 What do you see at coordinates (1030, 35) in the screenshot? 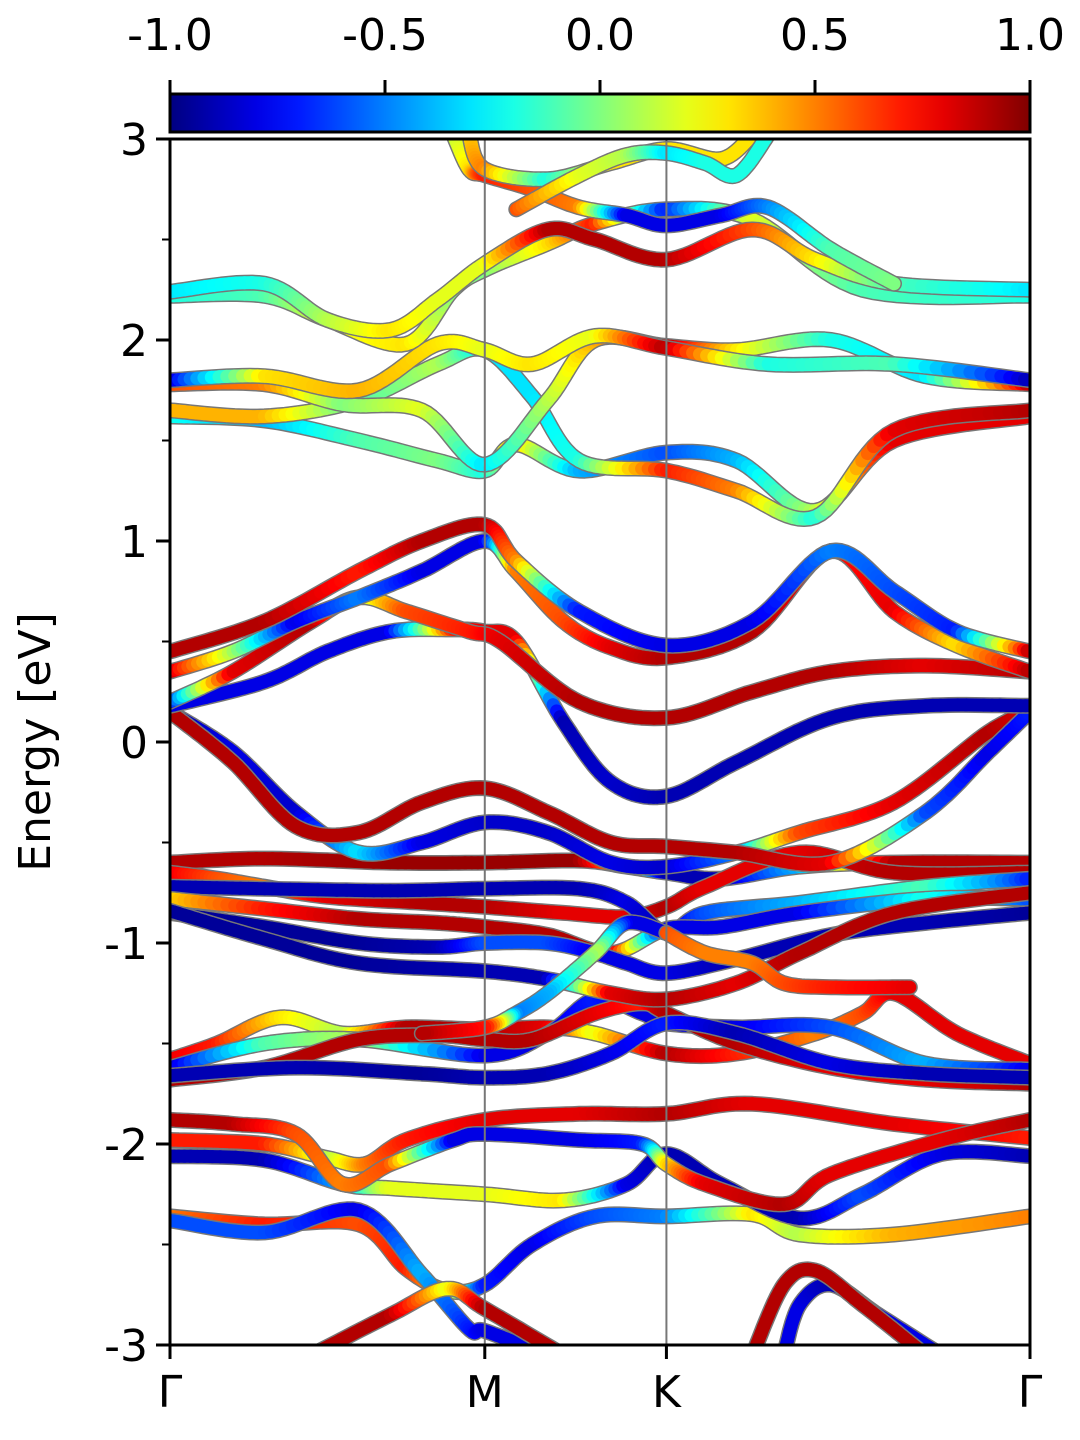
I see `colorbar-tick-label: 1.0` at bounding box center [1030, 35].